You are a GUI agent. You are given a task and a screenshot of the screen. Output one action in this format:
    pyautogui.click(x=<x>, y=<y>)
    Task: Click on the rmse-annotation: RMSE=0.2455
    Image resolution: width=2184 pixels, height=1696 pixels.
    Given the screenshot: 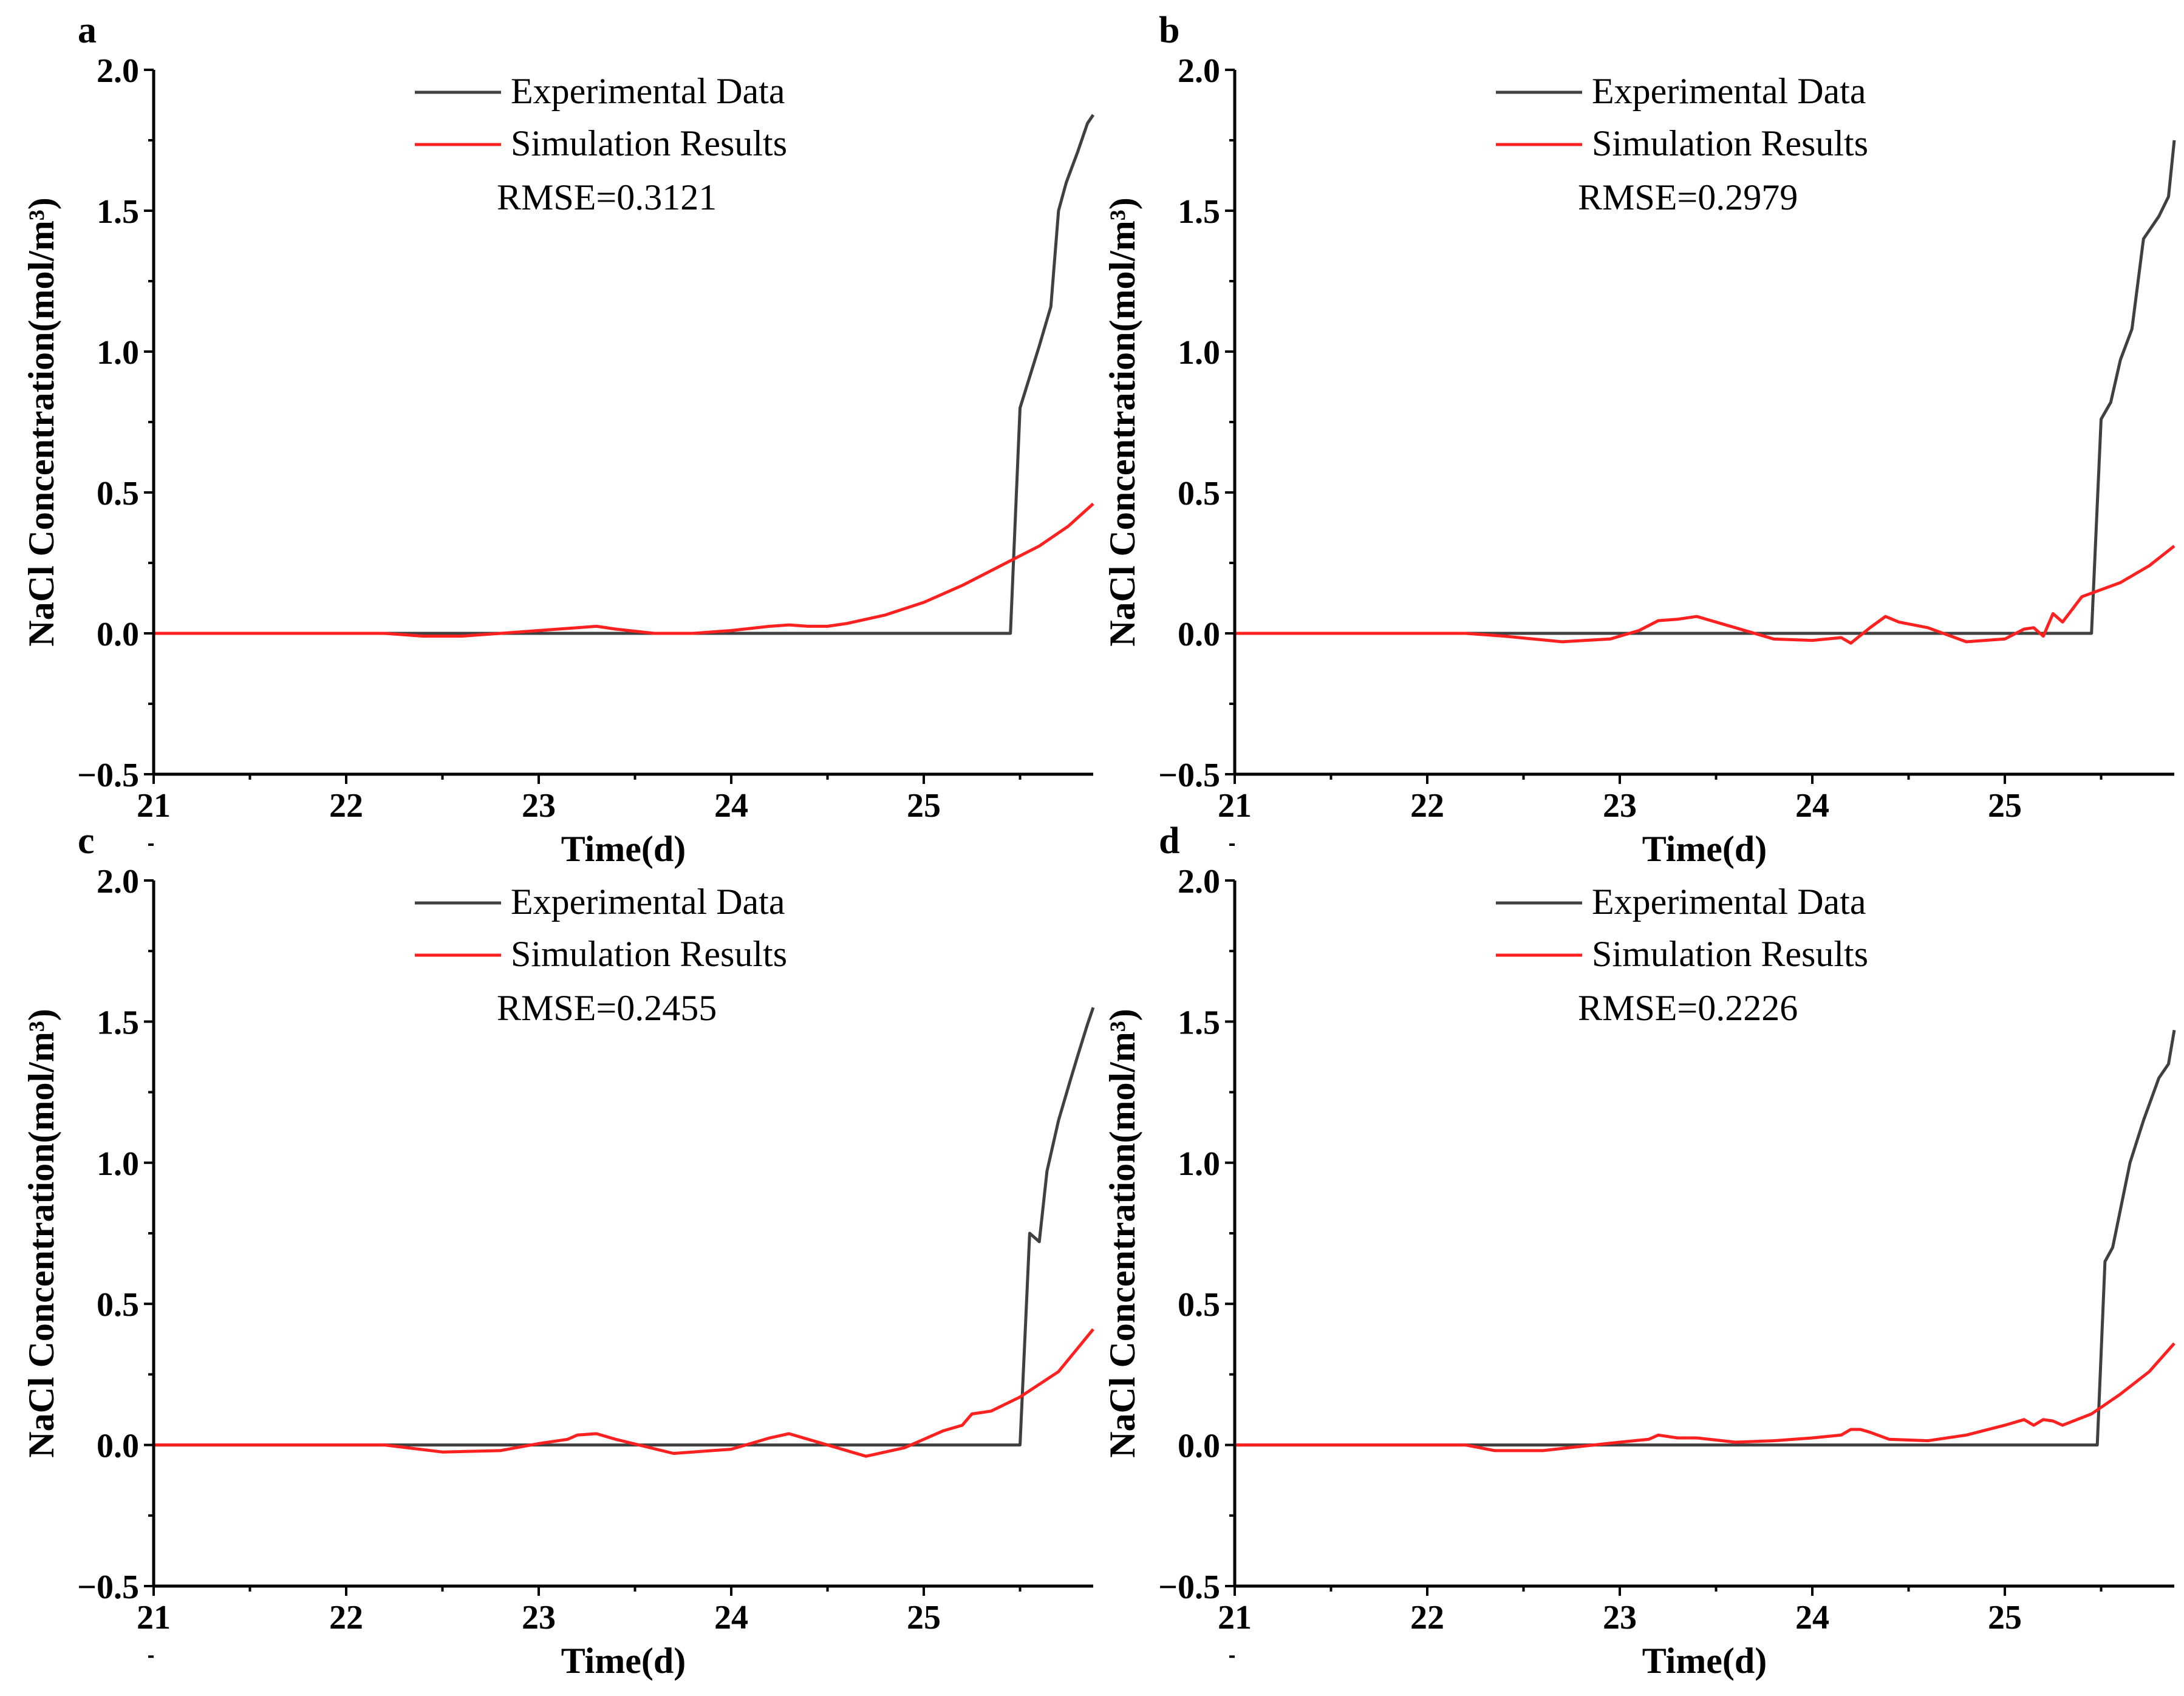 What is the action you would take?
    pyautogui.click(x=607, y=1008)
    